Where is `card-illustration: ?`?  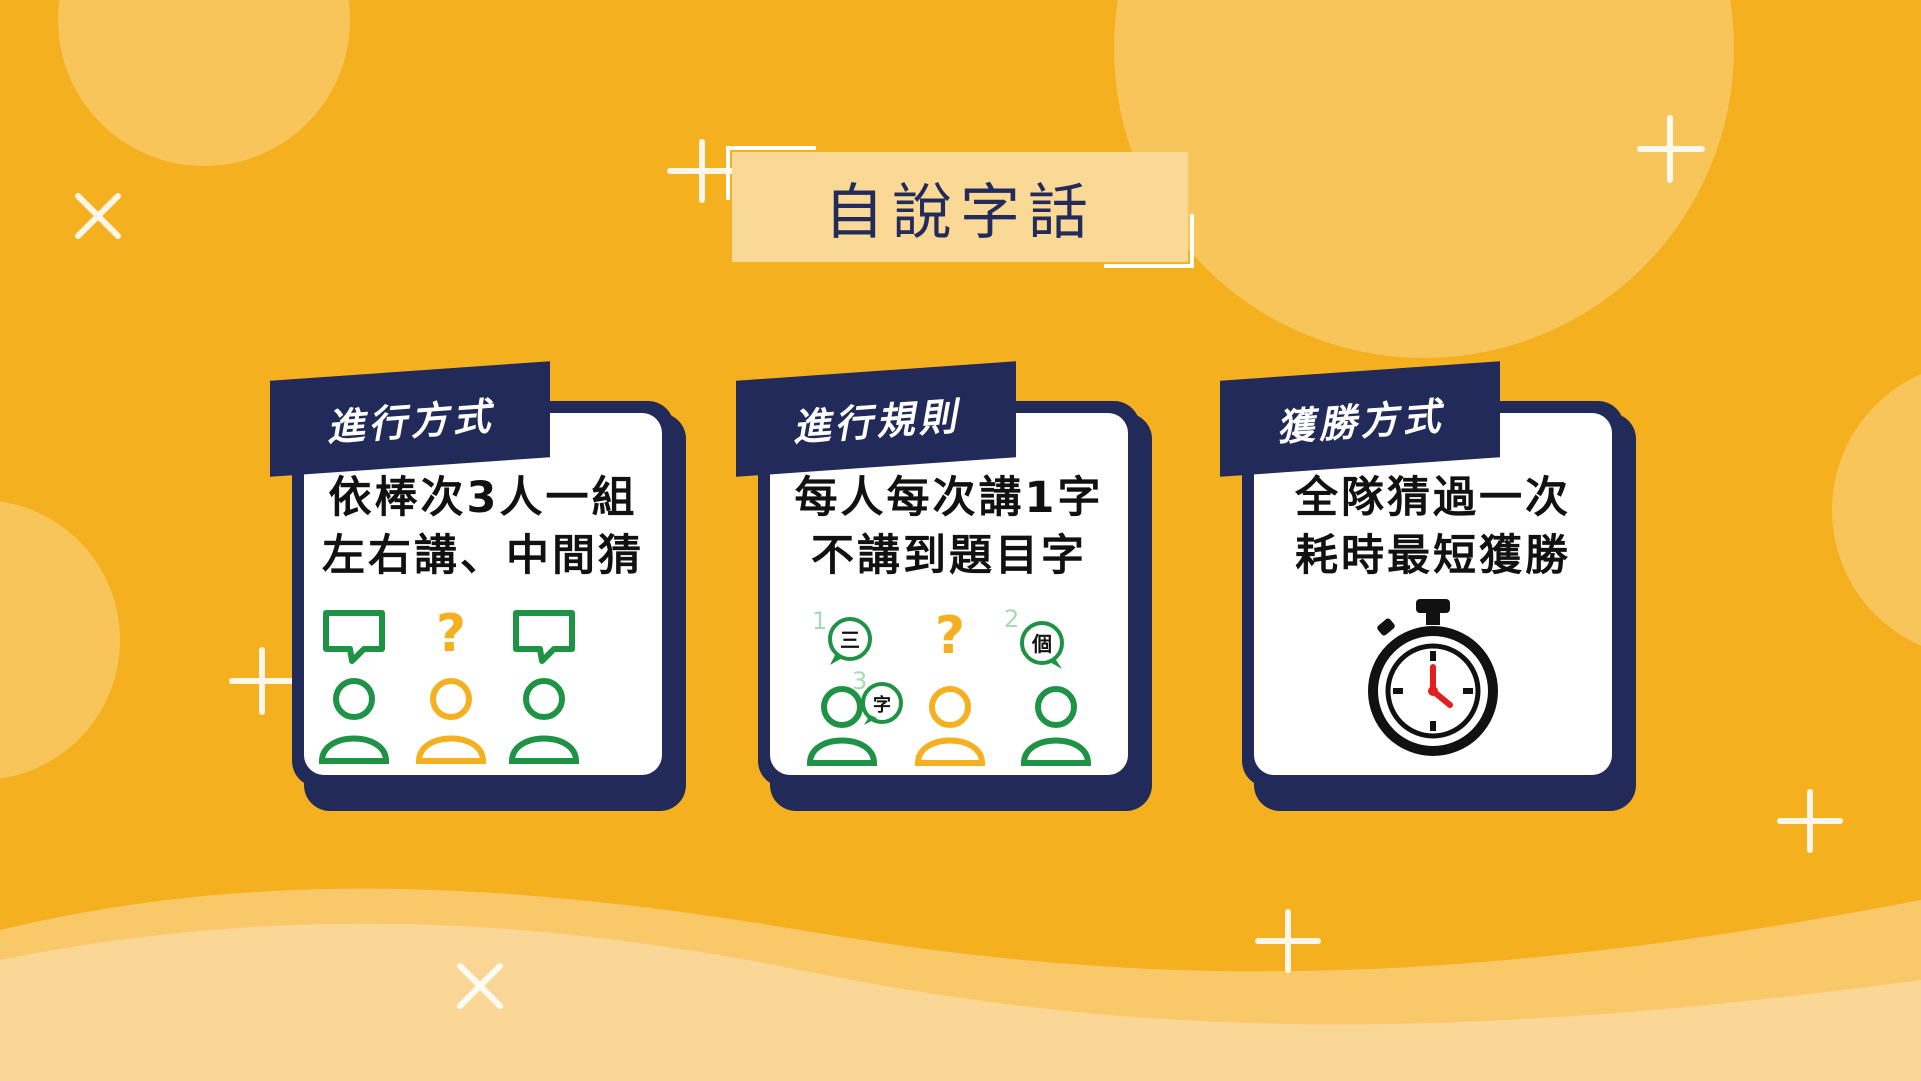
card-illustration: ? is located at coordinates (483, 683).